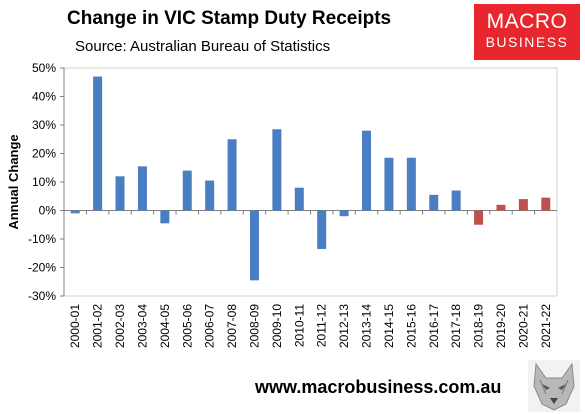  Describe the element at coordinates (523, 326) in the screenshot. I see `x-tick-label: 2020-21` at that location.